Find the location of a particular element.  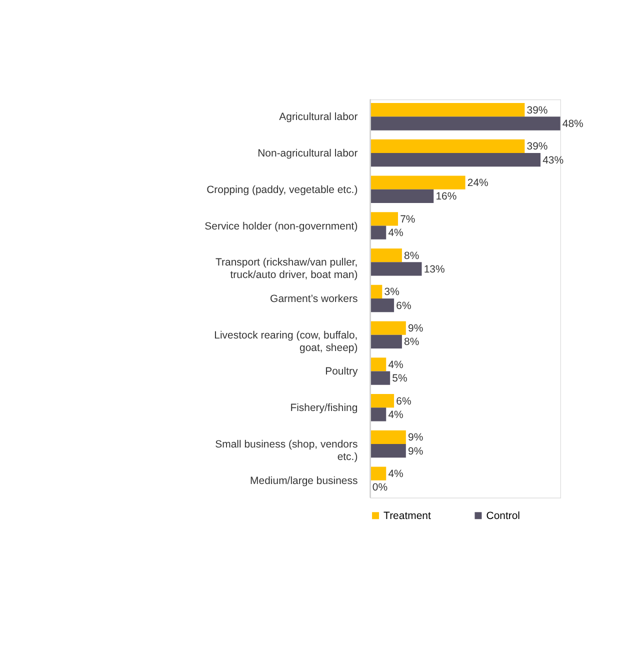

data-label: 48% is located at coordinates (573, 124).